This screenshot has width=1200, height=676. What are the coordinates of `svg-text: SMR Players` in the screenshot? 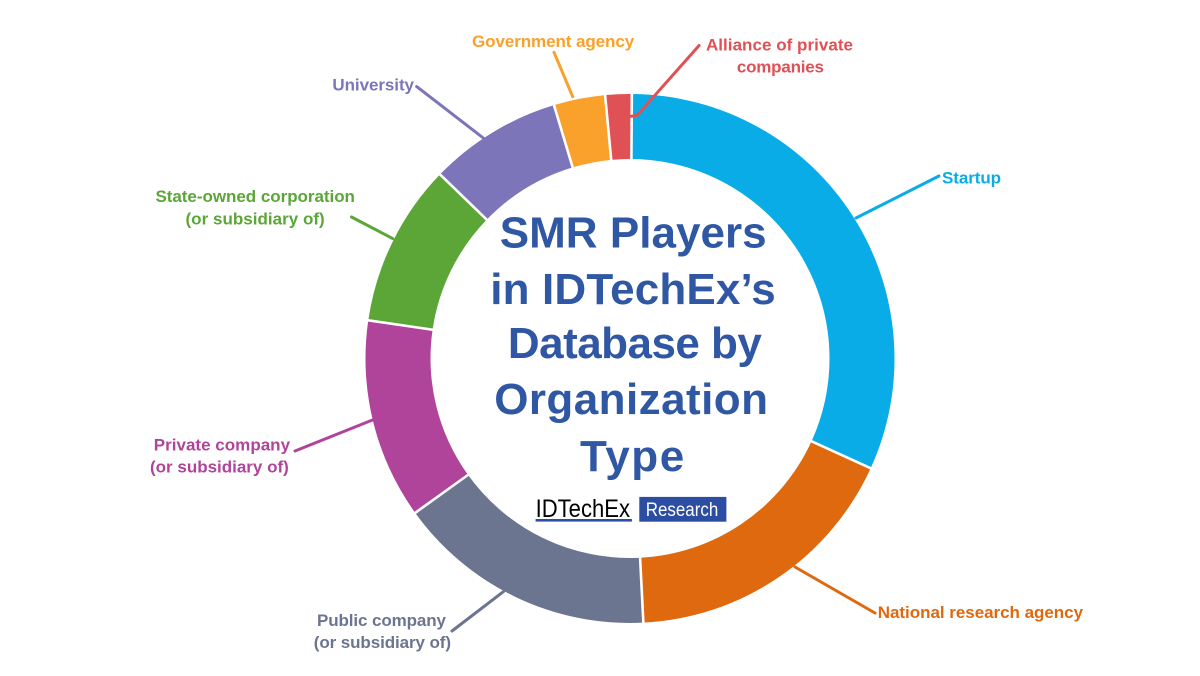 It's located at (633, 232).